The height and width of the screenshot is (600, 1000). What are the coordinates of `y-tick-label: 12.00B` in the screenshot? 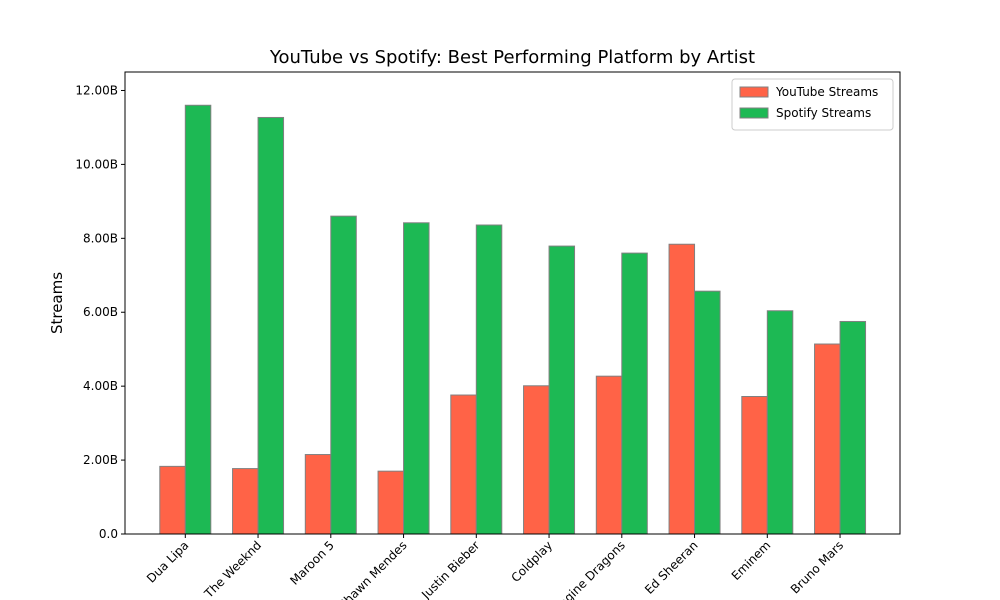 It's located at (96, 90).